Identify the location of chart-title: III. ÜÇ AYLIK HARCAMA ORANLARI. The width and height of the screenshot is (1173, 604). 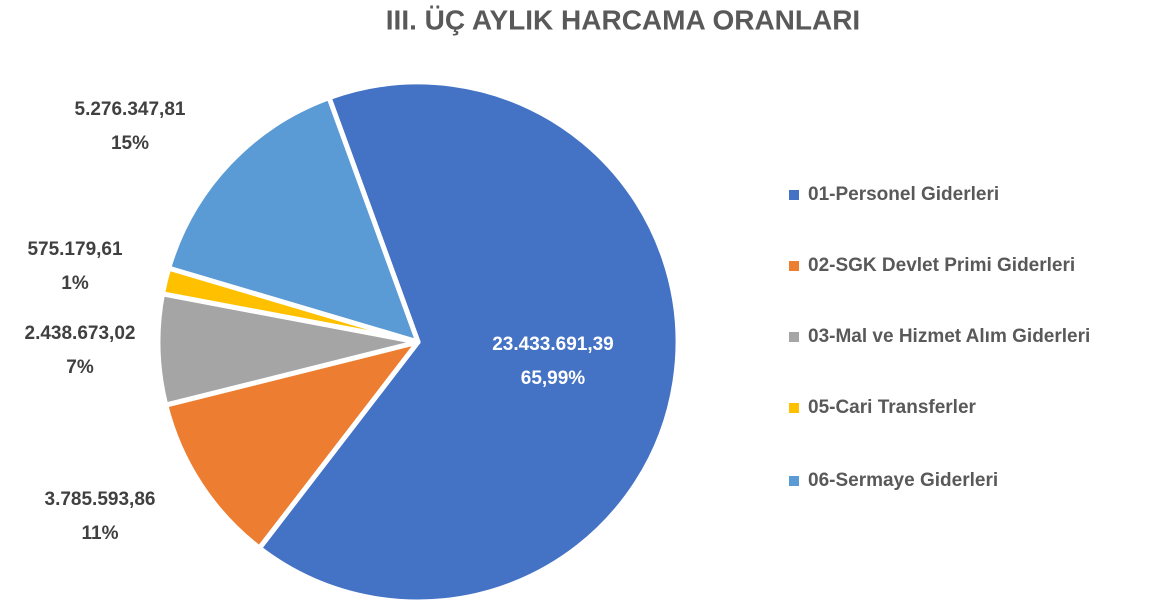
(623, 19).